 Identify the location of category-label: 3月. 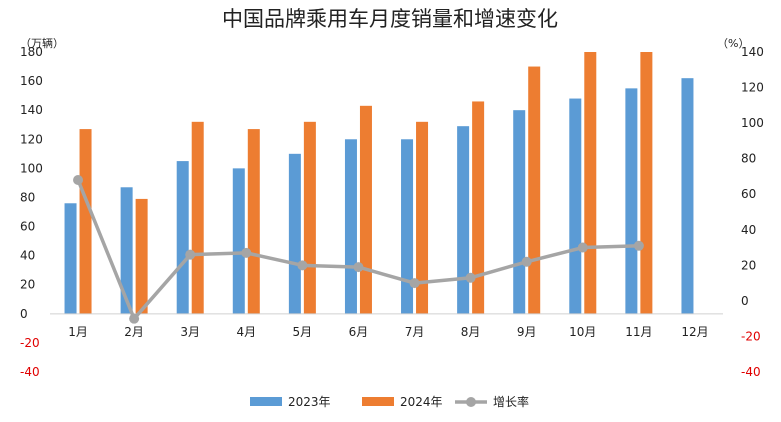
(190, 332).